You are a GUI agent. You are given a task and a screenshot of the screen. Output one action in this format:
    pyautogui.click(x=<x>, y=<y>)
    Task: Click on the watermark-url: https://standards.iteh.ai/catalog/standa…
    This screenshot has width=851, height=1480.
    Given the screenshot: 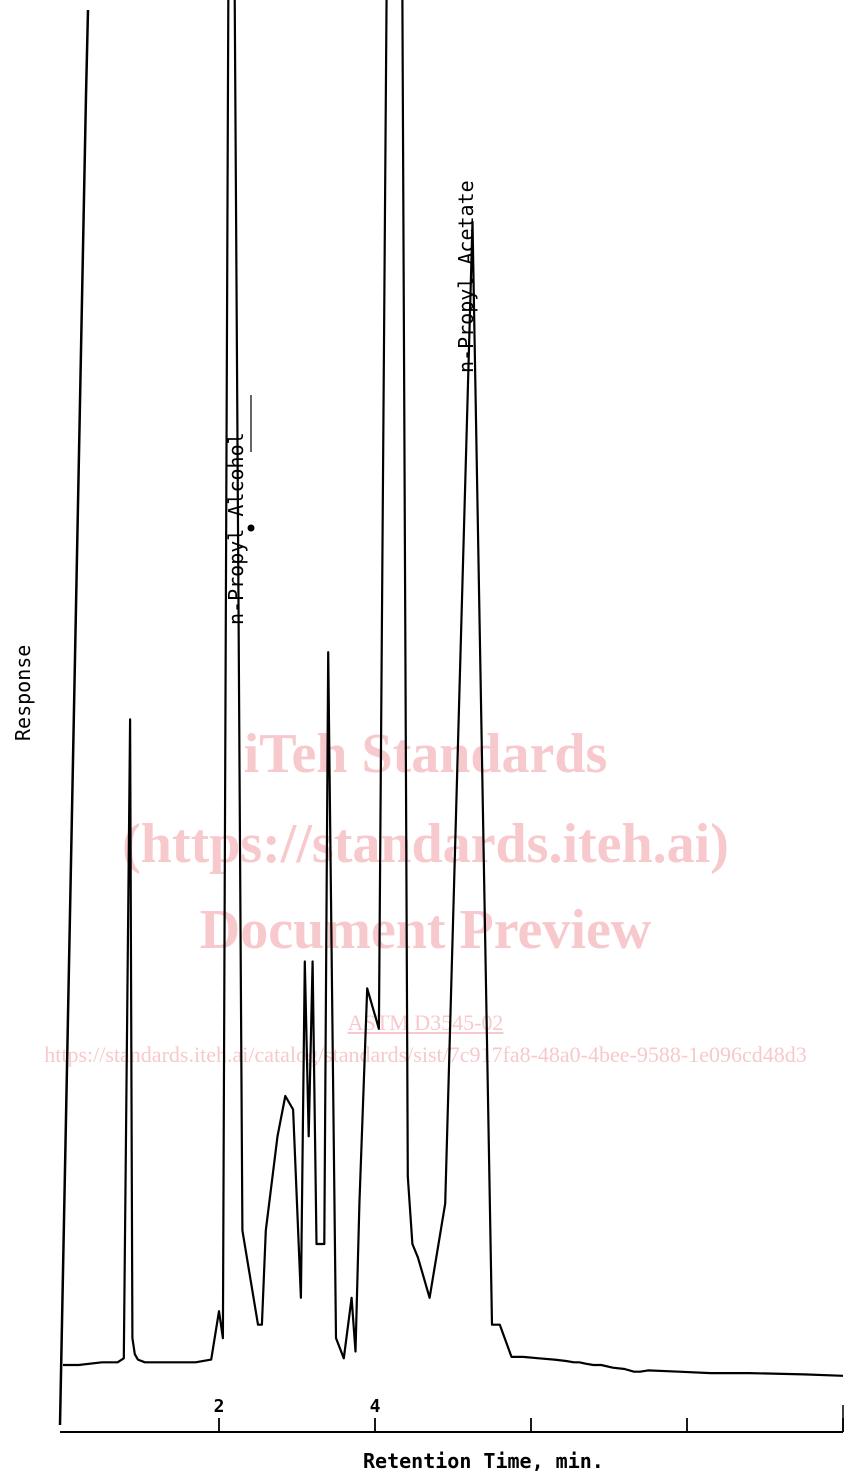 What is the action you would take?
    pyautogui.click(x=425, y=1054)
    